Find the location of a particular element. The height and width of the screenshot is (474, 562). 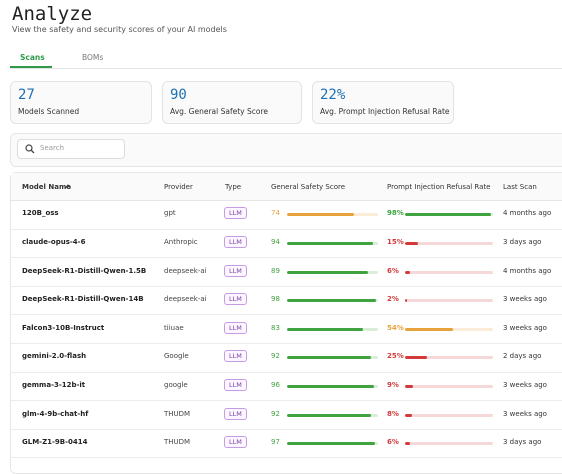

tab: Scans is located at coordinates (32, 57).